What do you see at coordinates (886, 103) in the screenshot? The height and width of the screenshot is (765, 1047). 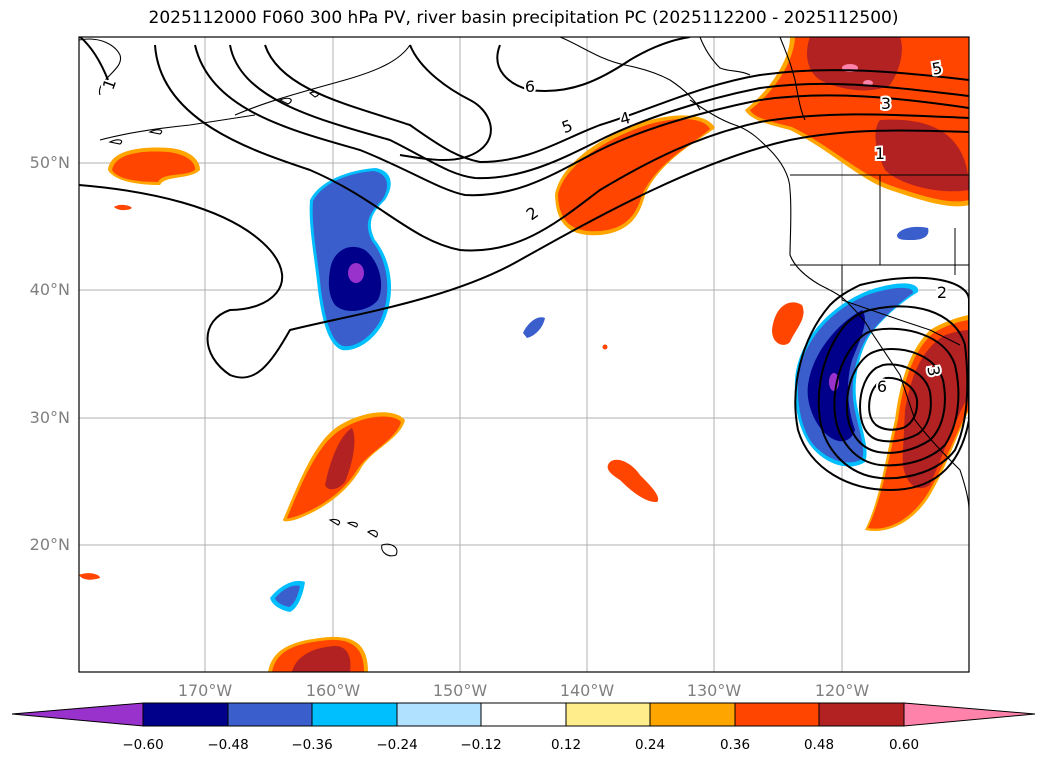 I see `pv-contour-label: 3` at bounding box center [886, 103].